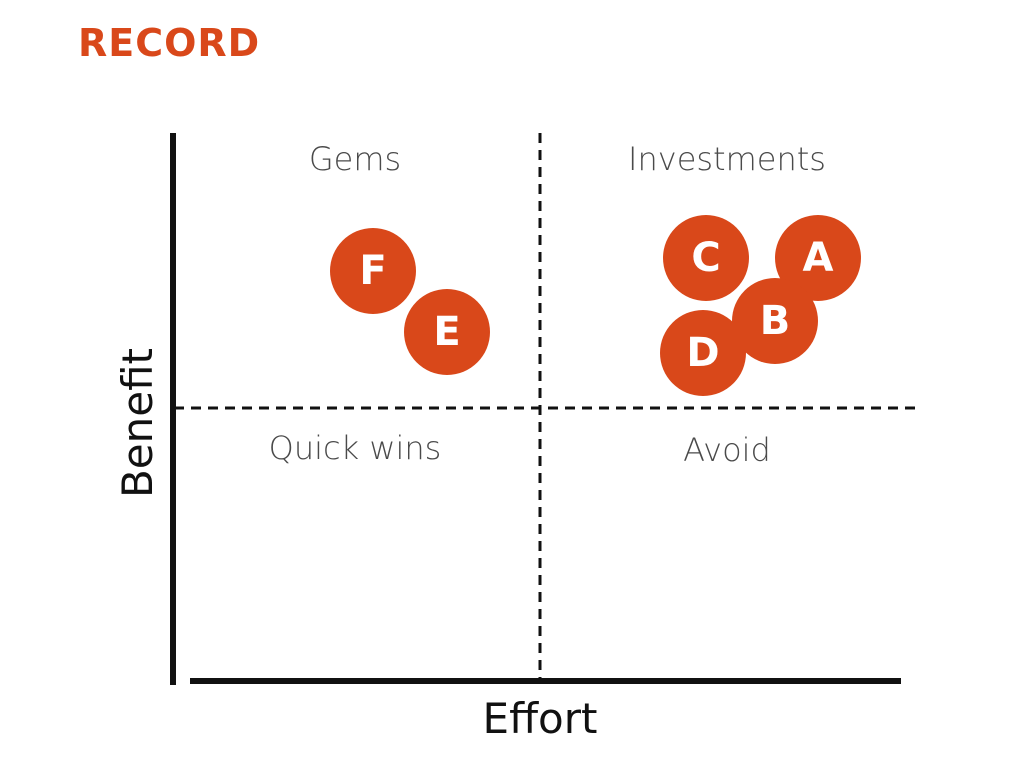 The height and width of the screenshot is (768, 1024). I want to click on item-bubble-f: F, so click(373, 271).